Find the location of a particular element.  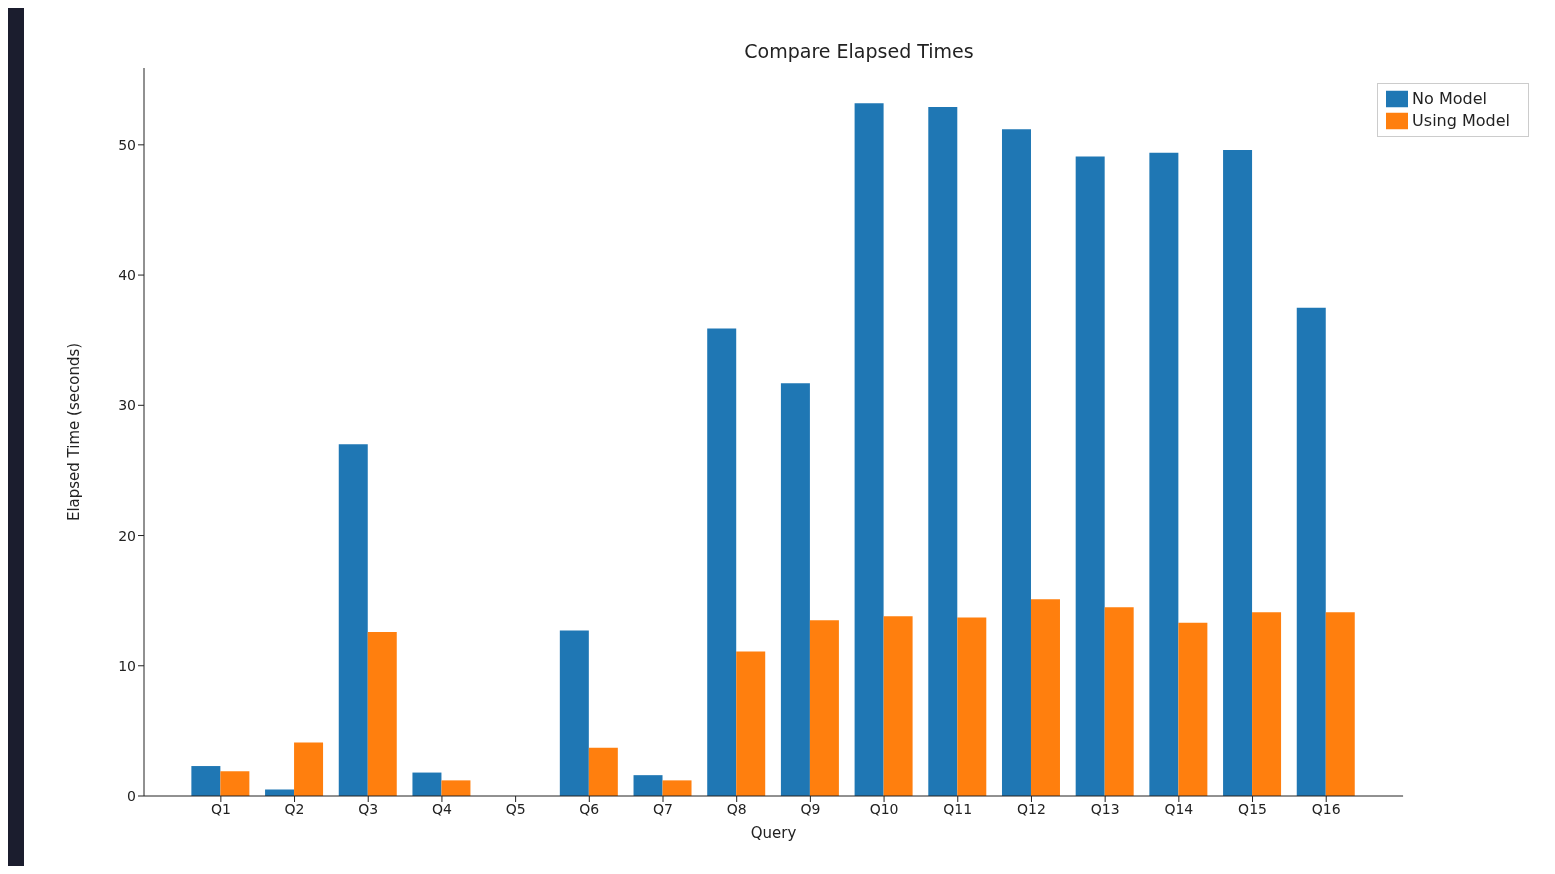

y-tick-label: 50 is located at coordinates (127, 144).